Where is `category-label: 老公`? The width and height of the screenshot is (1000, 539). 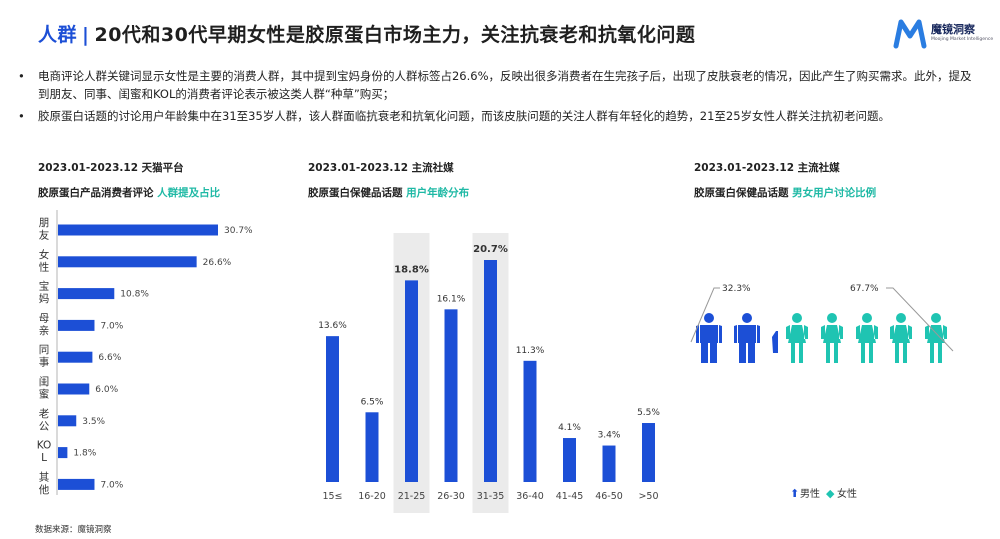
category-label: 老公 is located at coordinates (44, 420).